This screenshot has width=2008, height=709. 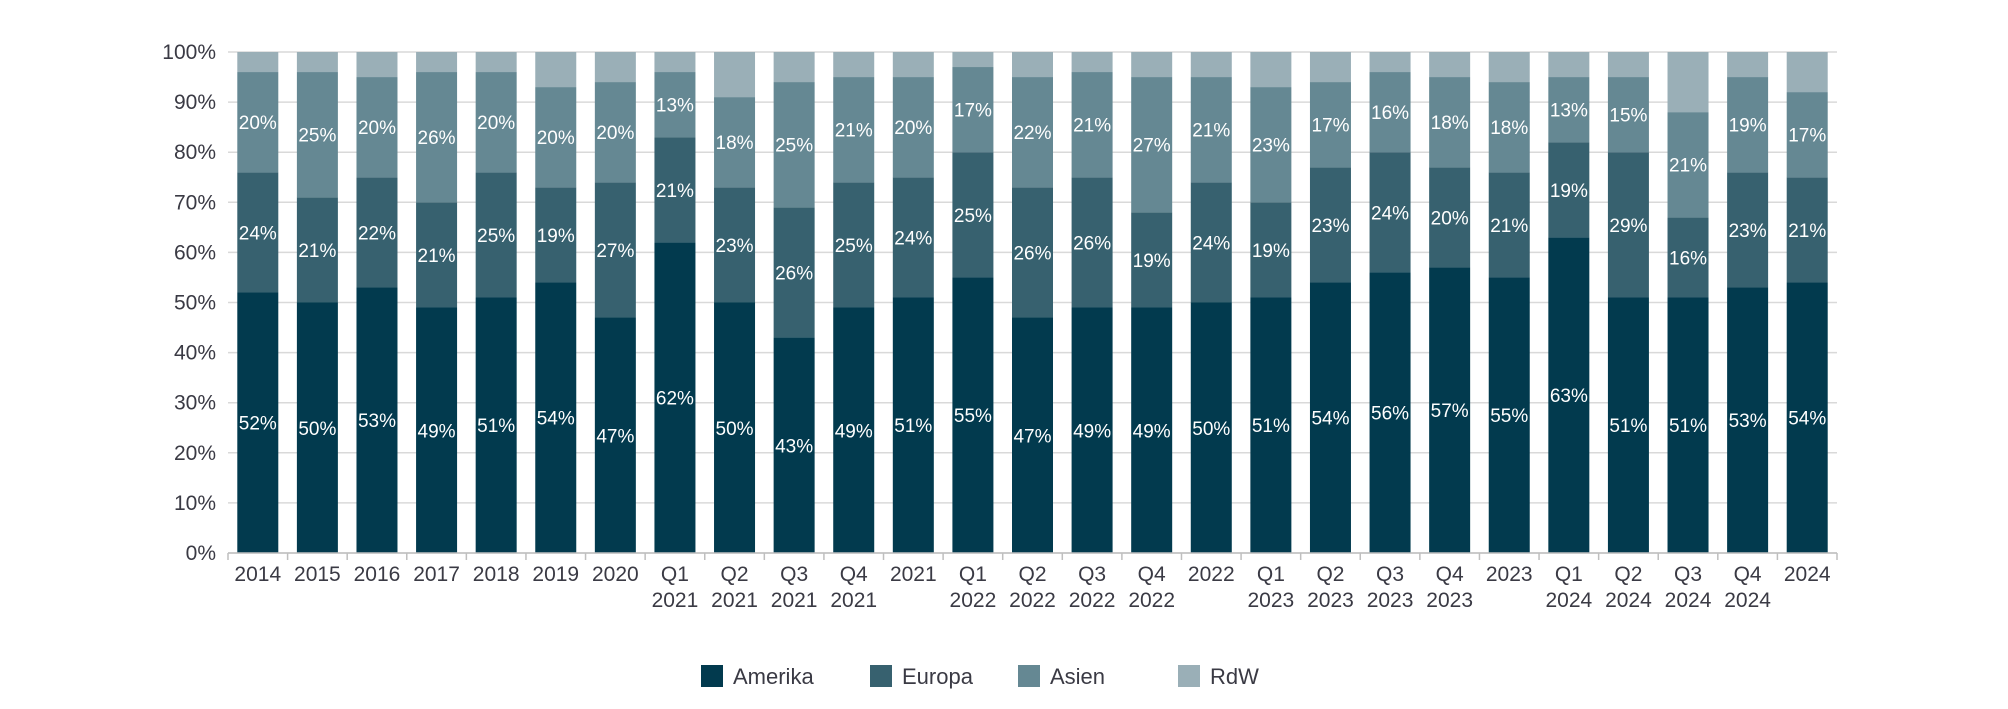 What do you see at coordinates (1271, 426) in the screenshot?
I see `data-label: 51%` at bounding box center [1271, 426].